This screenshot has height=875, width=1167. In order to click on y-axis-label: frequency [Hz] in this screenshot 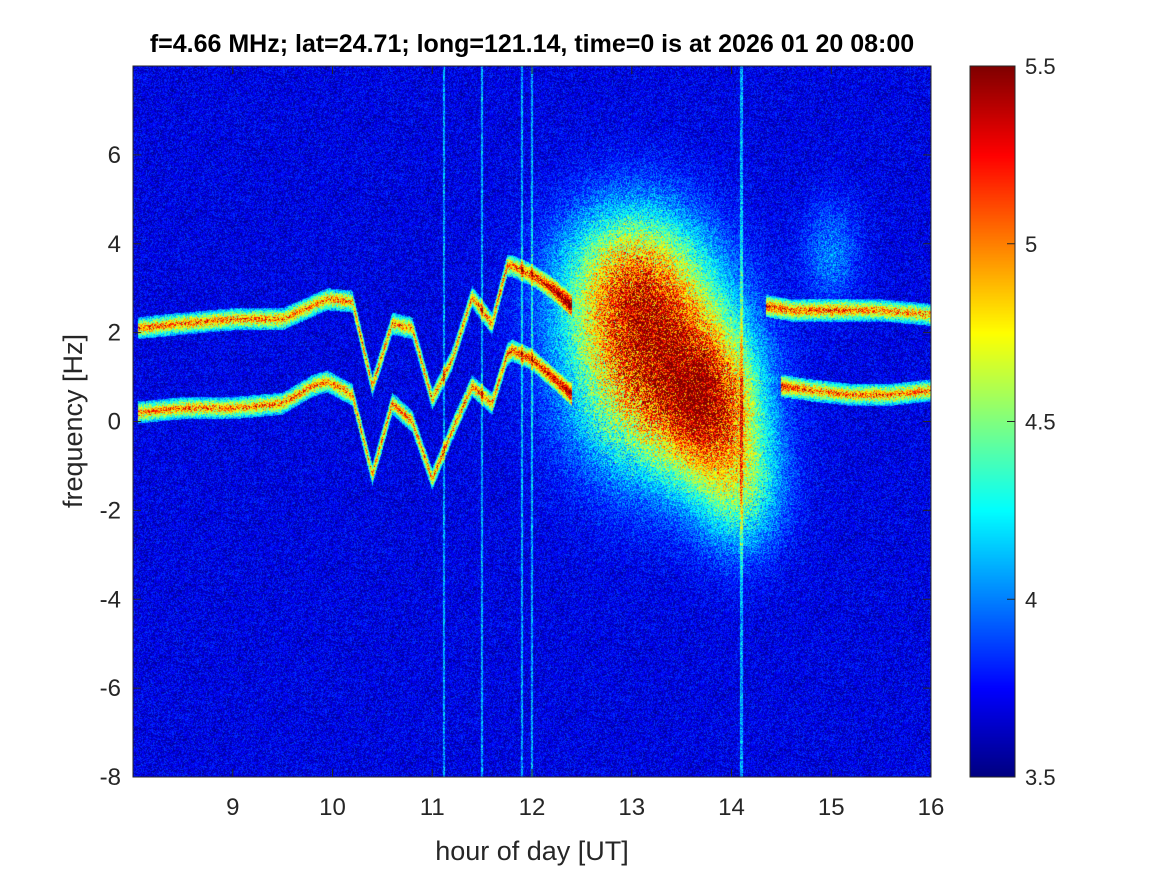, I will do `click(73, 421)`.